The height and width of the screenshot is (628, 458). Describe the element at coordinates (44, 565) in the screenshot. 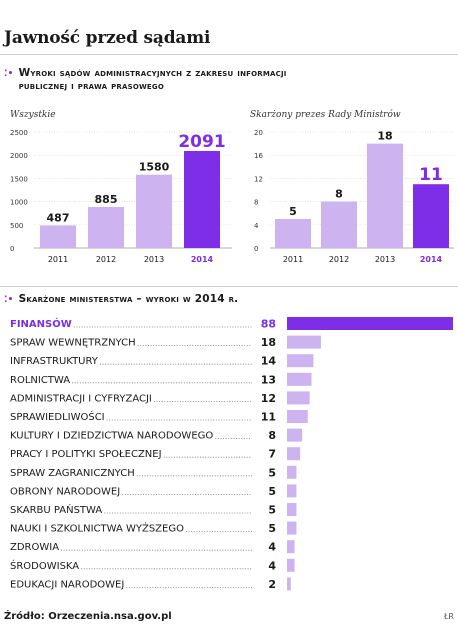

I see `ministry-label: ŚRODOWISKA` at that location.